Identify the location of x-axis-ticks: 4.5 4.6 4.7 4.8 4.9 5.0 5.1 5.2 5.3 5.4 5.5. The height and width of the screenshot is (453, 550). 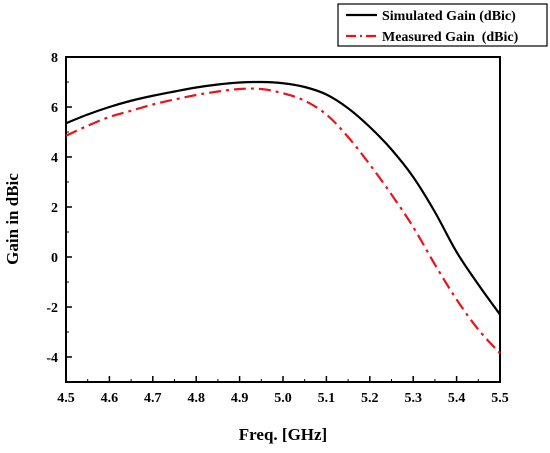
(283, 391).